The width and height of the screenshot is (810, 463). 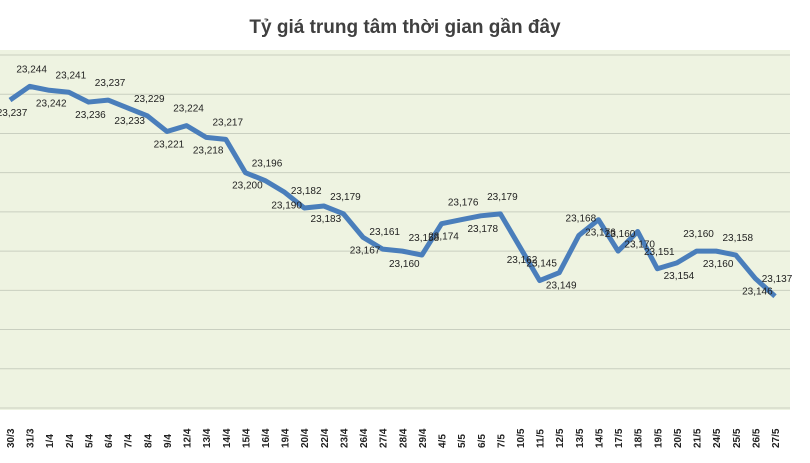 What do you see at coordinates (148, 441) in the screenshot?
I see `x-tick-label: 8/4` at bounding box center [148, 441].